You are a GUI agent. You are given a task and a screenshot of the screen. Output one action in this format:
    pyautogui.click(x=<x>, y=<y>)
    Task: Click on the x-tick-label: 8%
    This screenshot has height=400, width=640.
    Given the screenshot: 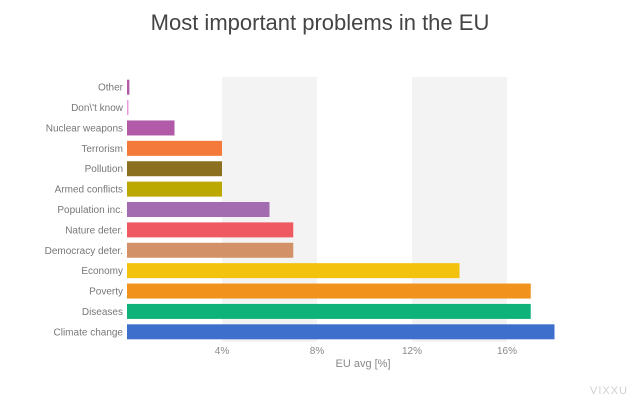 What is the action you would take?
    pyautogui.click(x=317, y=351)
    